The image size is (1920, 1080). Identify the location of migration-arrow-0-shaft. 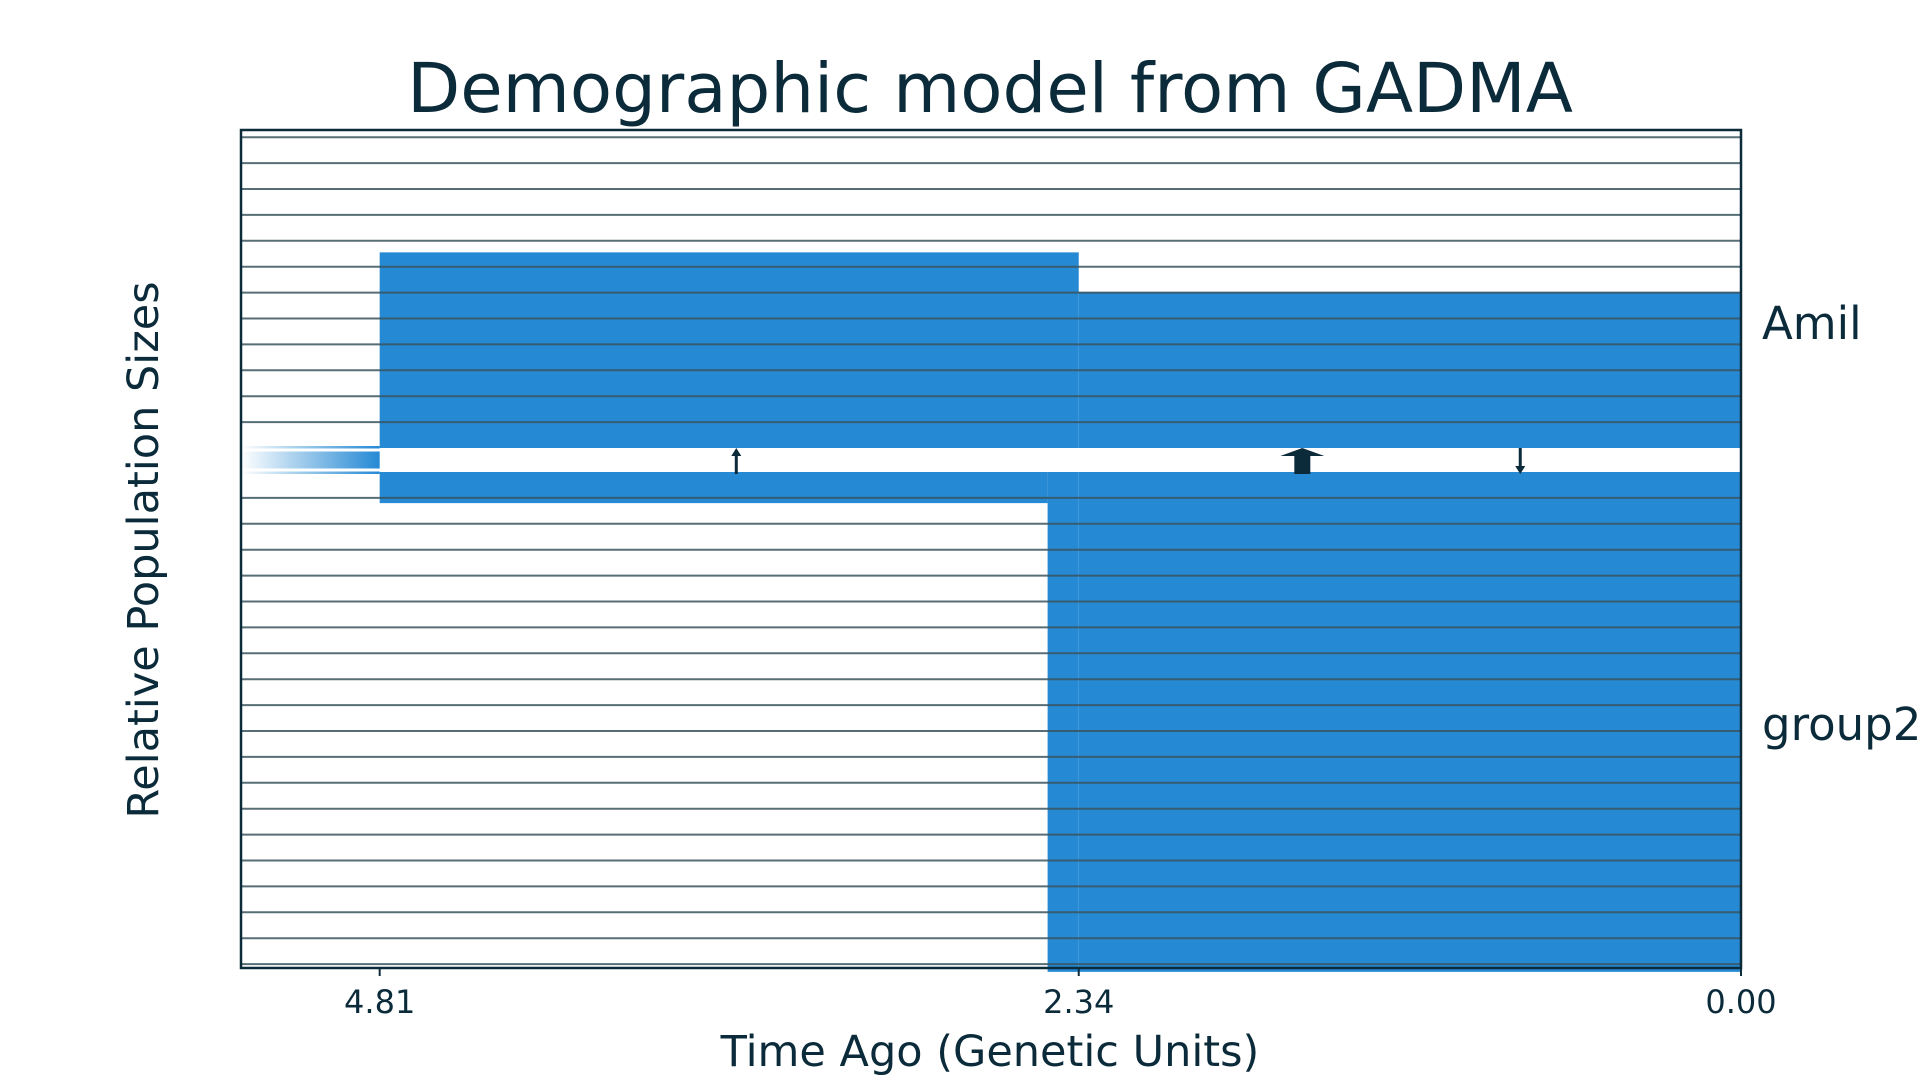
(736, 464).